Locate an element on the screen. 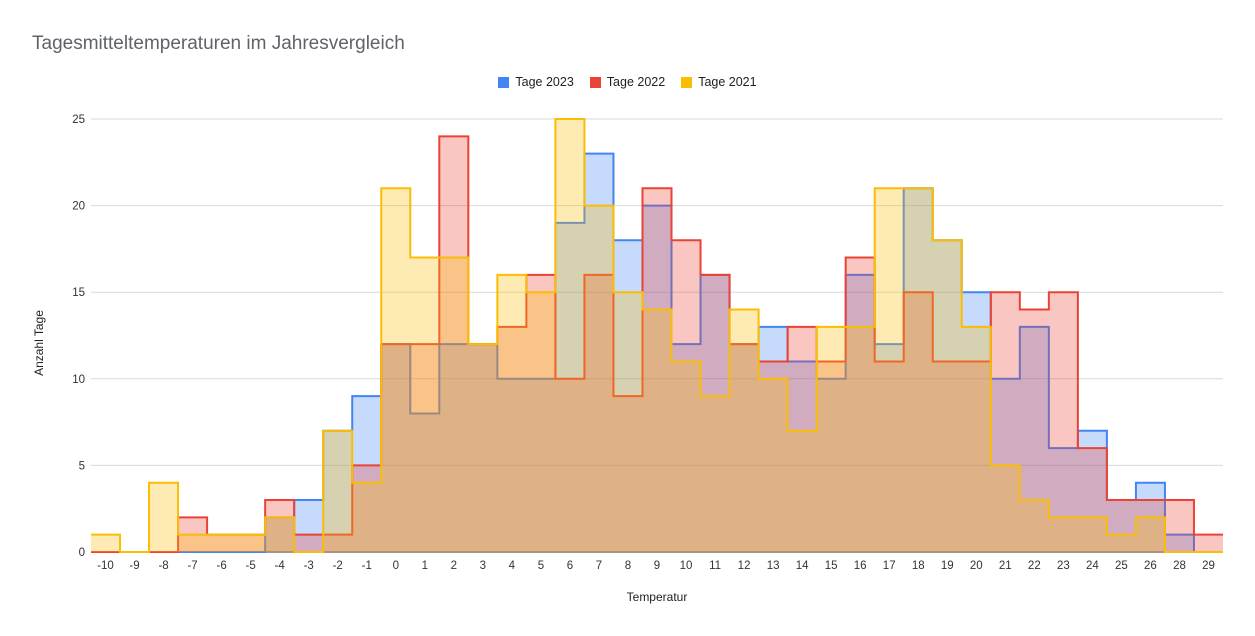  x-tick-label: 9 is located at coordinates (657, 566).